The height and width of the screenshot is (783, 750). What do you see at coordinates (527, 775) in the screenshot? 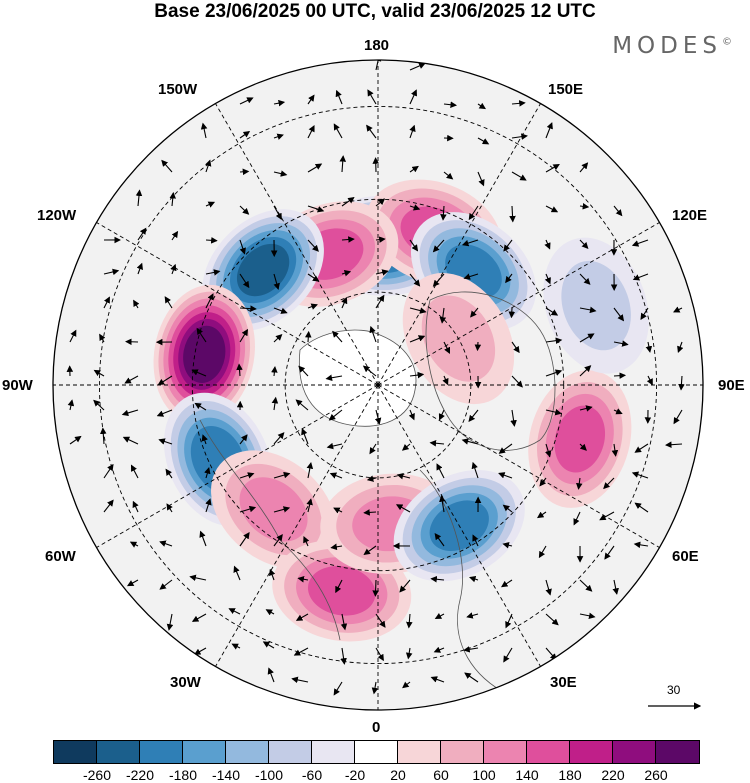
I see `colorbar-label: 140` at bounding box center [527, 775].